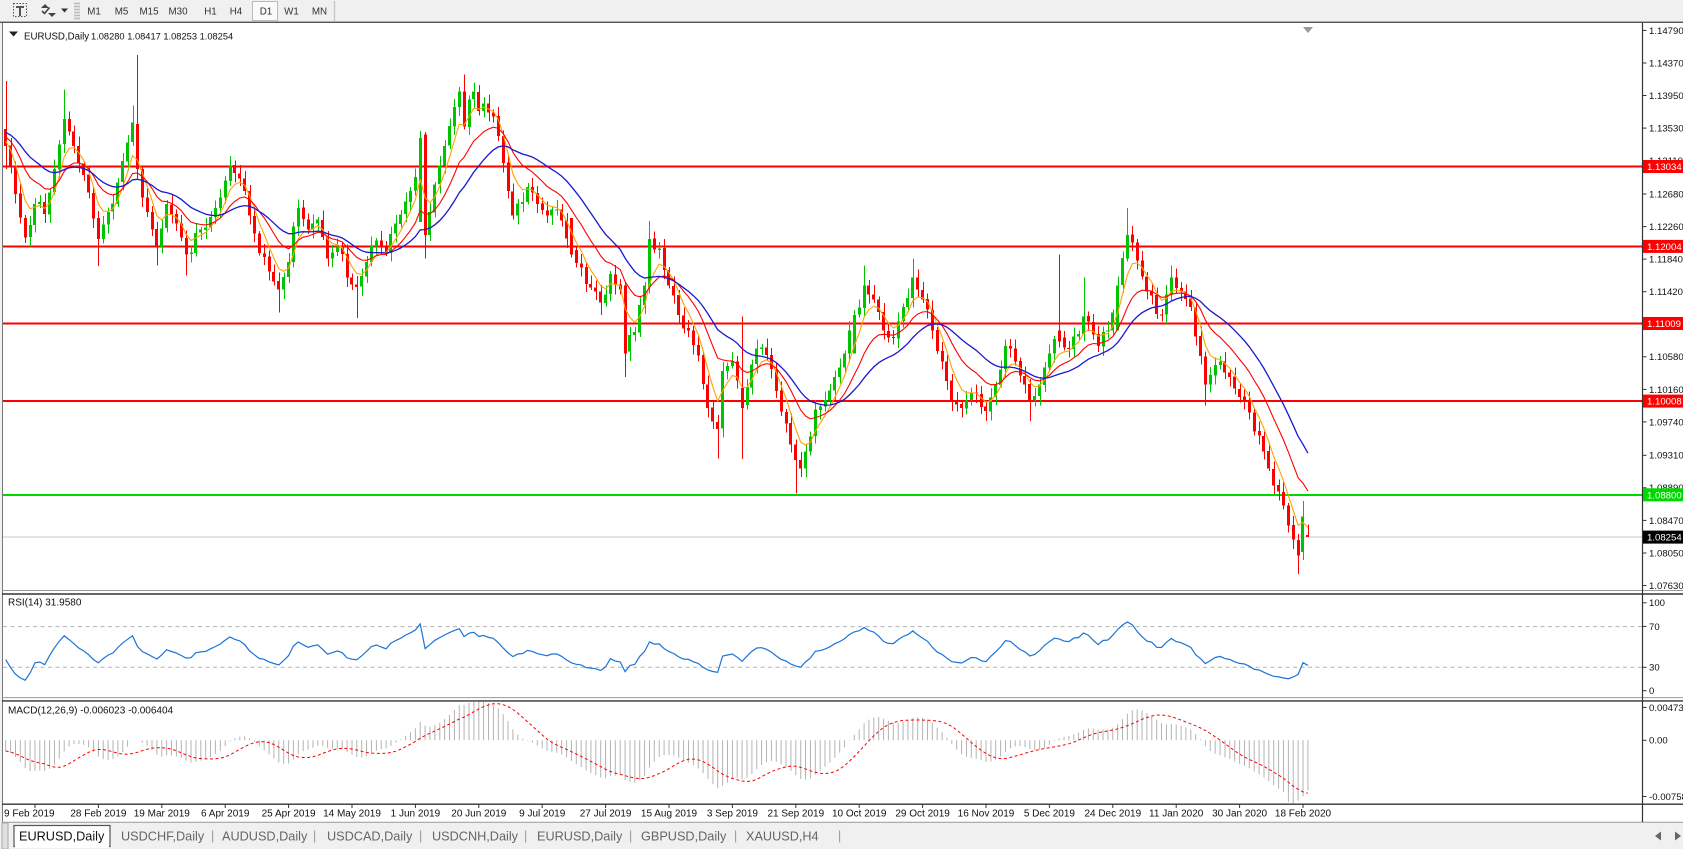  What do you see at coordinates (542, 814) in the screenshot?
I see `svg-text: 9 Jul 2019` at bounding box center [542, 814].